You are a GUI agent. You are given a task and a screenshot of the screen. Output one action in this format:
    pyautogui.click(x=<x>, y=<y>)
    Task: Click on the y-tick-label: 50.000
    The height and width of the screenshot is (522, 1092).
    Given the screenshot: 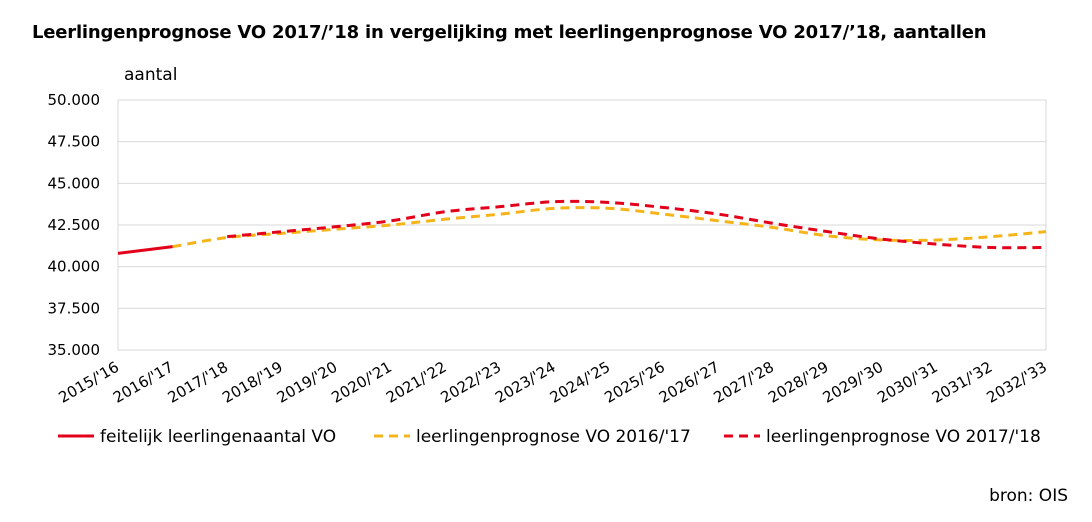 What is the action you would take?
    pyautogui.click(x=74, y=100)
    